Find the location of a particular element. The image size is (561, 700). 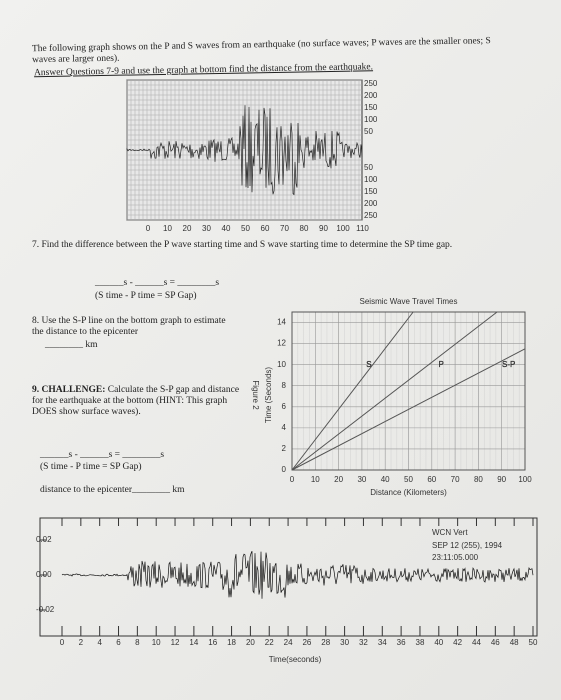

y-tick-label: -0.02 is located at coordinates (45, 609).